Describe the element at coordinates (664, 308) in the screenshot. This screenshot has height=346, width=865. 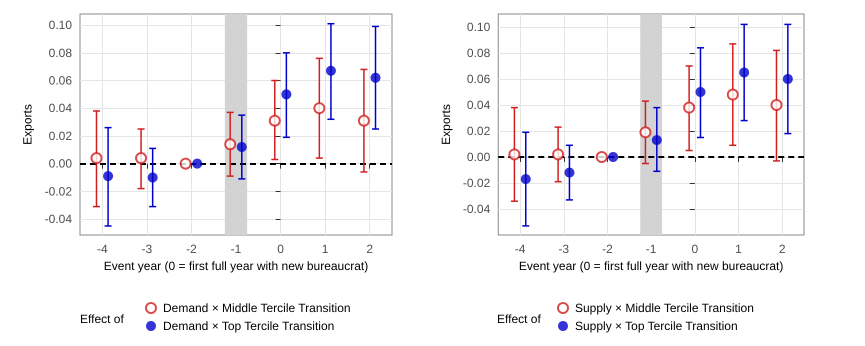
I see `legend-label: Supply × Middle Tercile Transition` at that location.